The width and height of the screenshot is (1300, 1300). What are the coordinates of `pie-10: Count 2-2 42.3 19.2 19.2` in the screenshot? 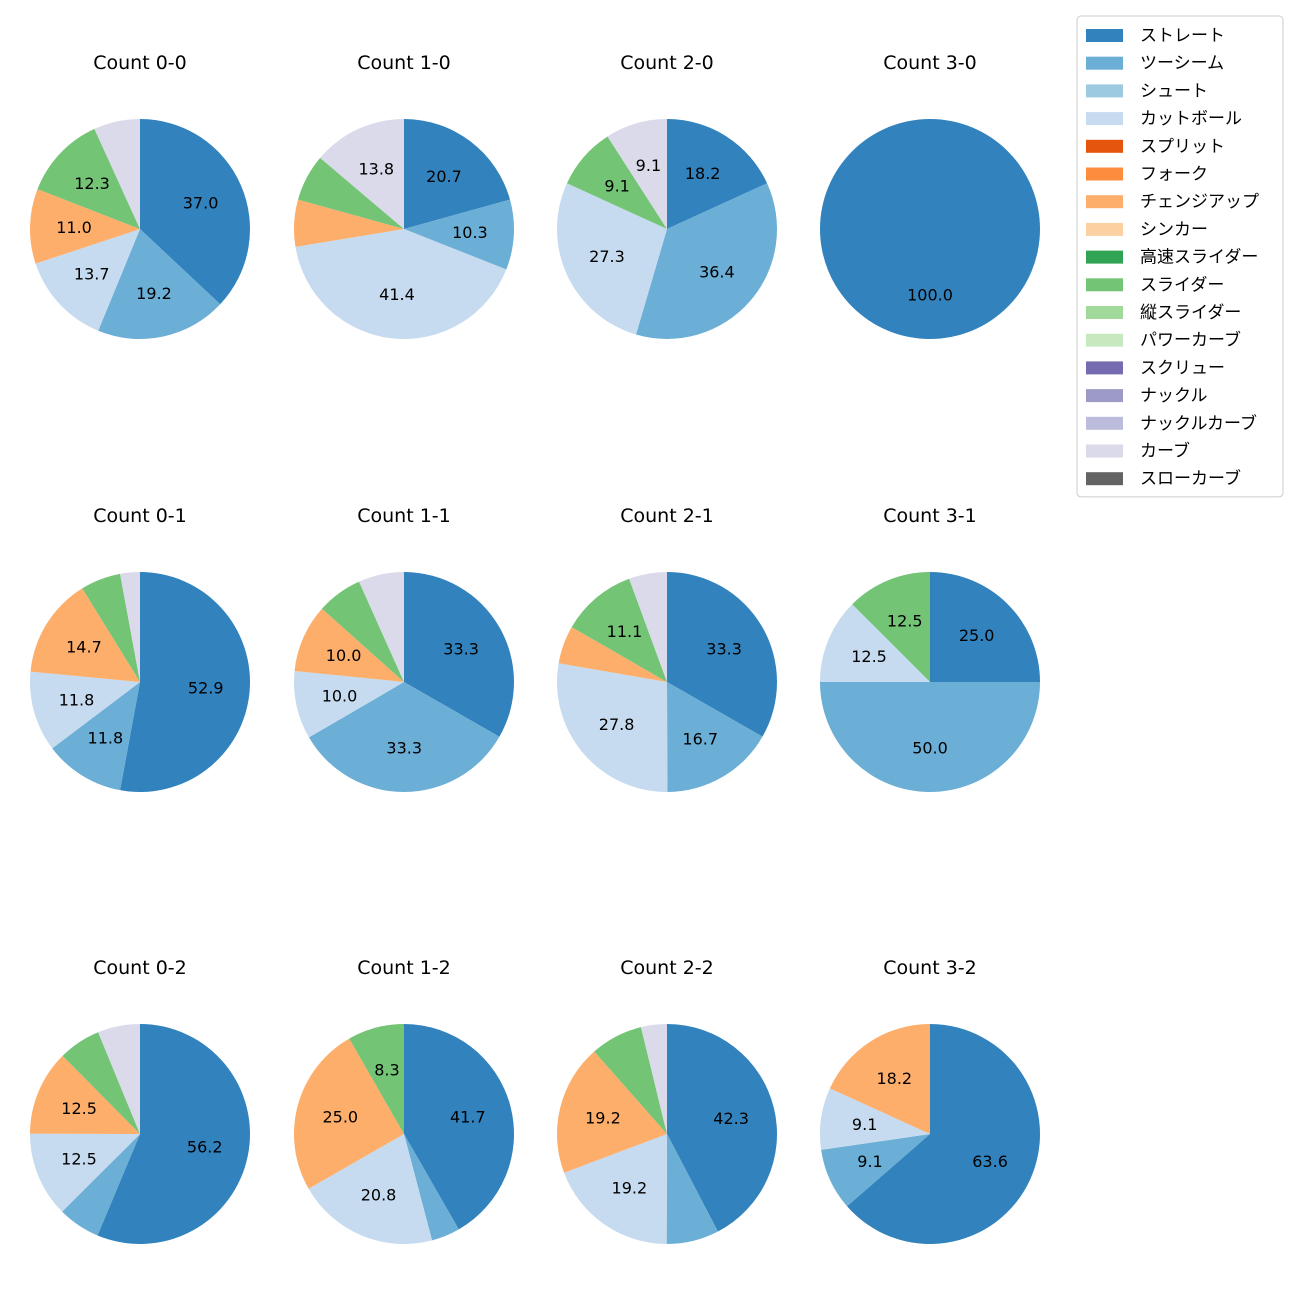 It's located at (667, 1101).